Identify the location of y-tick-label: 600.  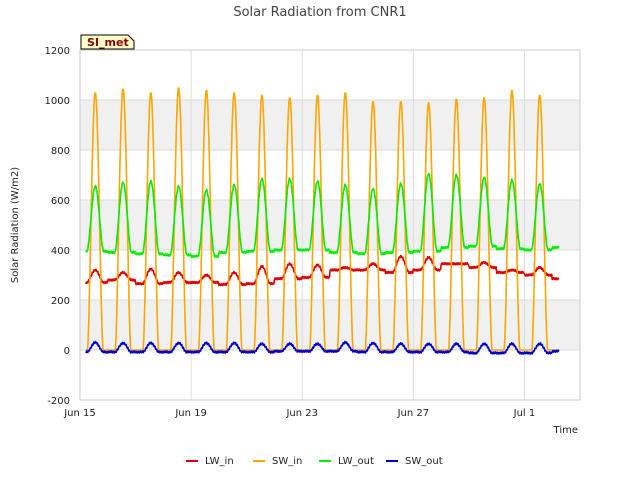
(60, 201).